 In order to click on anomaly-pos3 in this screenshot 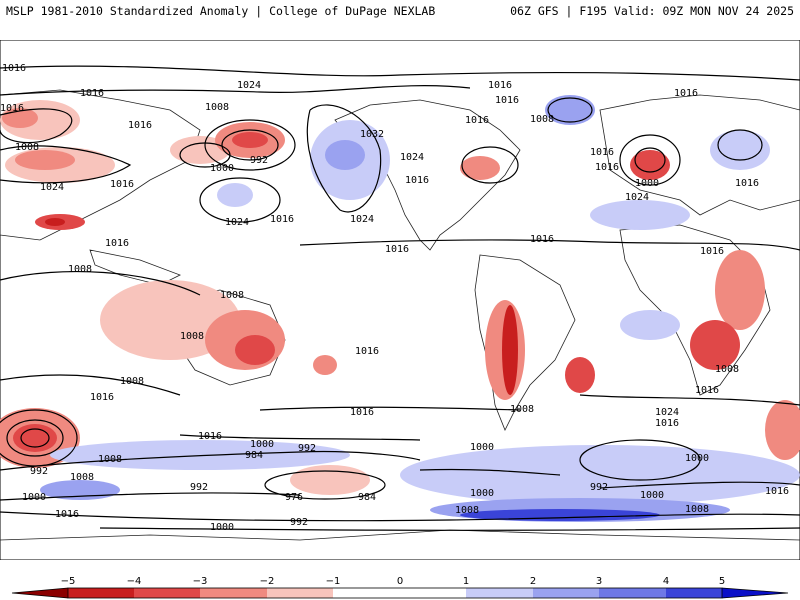, I will do `click(235, 195)`.